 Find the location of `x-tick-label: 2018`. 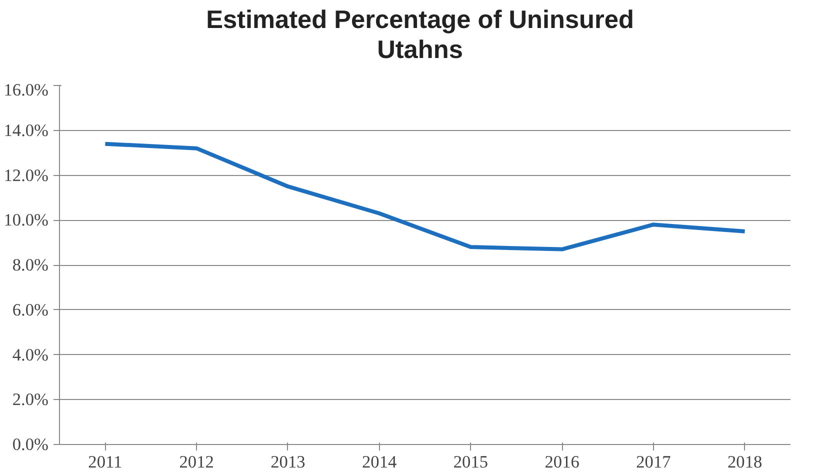

x-tick-label: 2018 is located at coordinates (744, 460).